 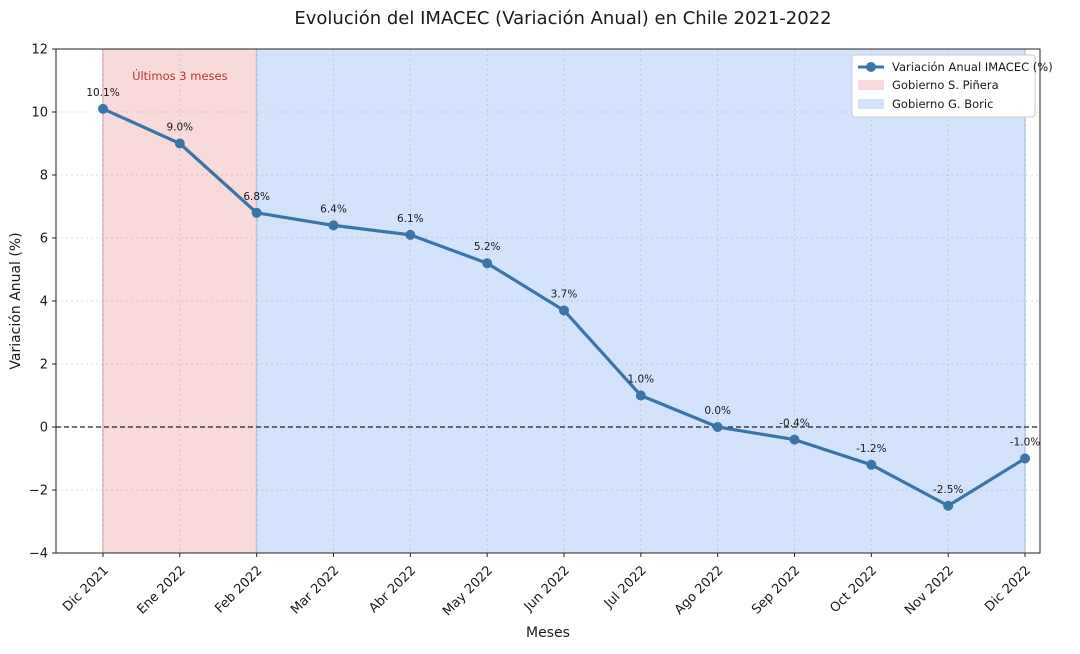 What do you see at coordinates (180, 75) in the screenshot?
I see `ultimos-meses-annotation: Últimos 3 meses` at bounding box center [180, 75].